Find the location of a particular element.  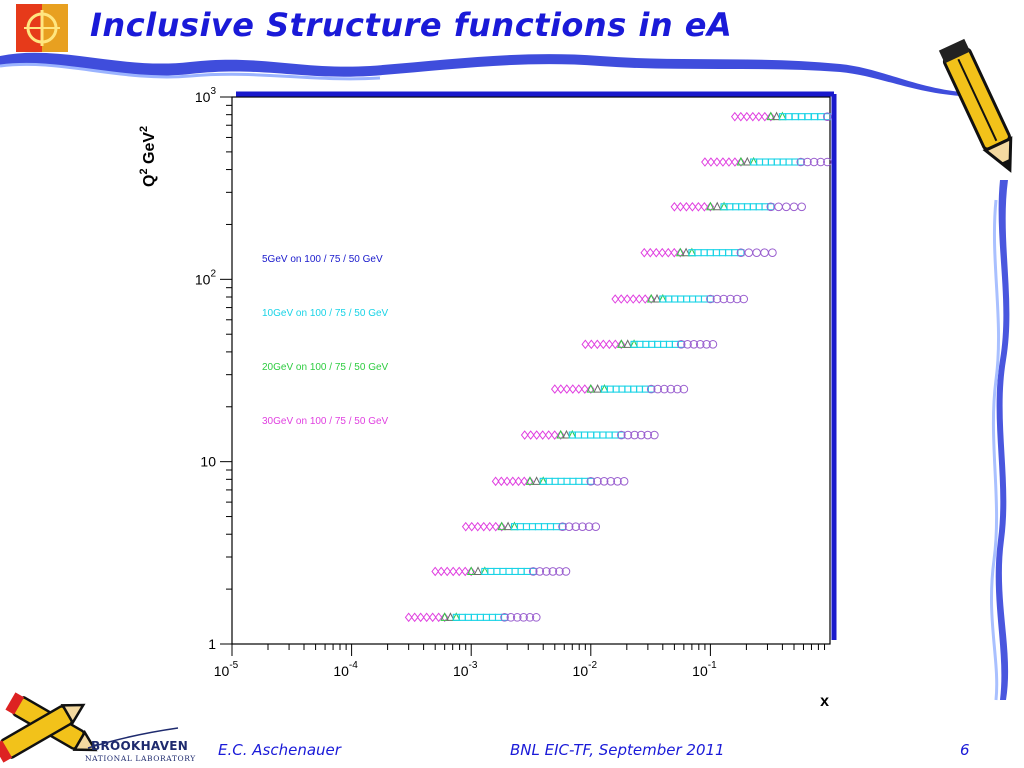

bnl-logo-text: BROOKHAVEN is located at coordinates (140, 746).